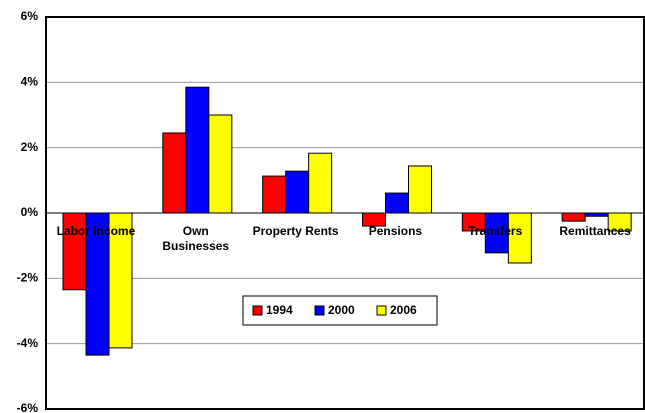 This screenshot has height=413, width=645. I want to click on x-tick-label: Remittances, so click(595, 231).